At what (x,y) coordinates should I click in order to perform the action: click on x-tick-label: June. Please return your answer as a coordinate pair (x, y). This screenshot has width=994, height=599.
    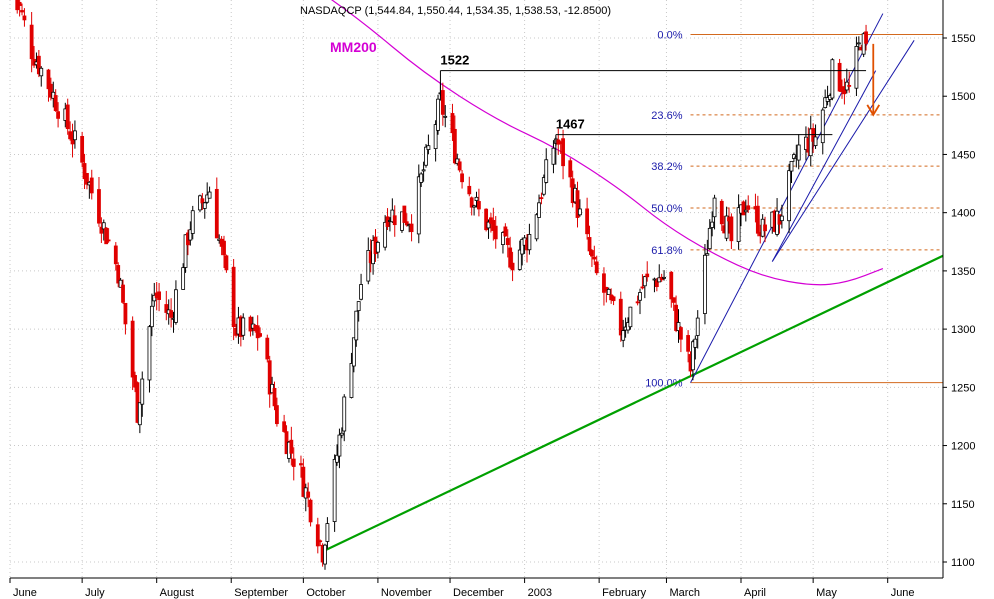
    Looking at the image, I should click on (25, 593).